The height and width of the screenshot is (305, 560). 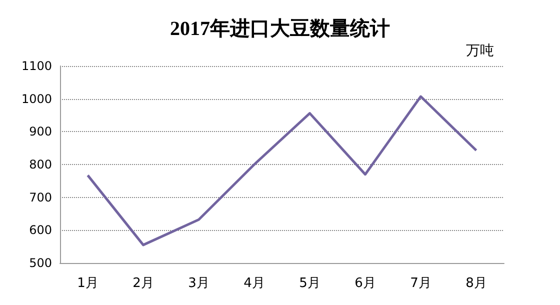 What do you see at coordinates (199, 283) in the screenshot?
I see `x-tick-label: 3月` at bounding box center [199, 283].